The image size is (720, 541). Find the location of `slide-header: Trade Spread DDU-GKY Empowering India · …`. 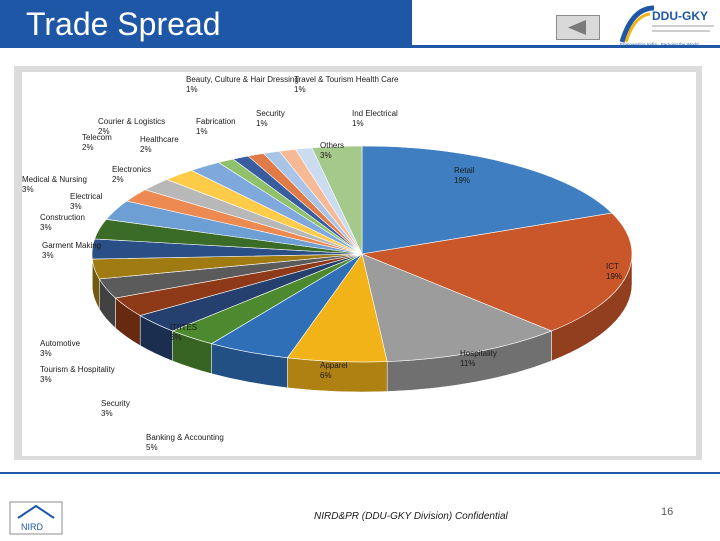

slide-header: Trade Spread DDU-GKY Empowering India · … is located at coordinates (360, 25).